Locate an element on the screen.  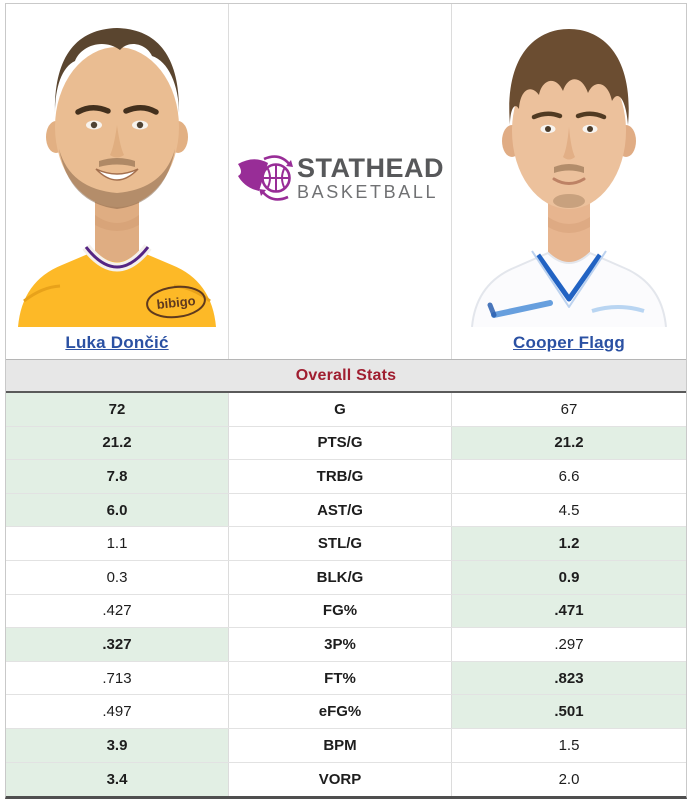
stathead-basketball-icon is located at coordinates (265, 178).